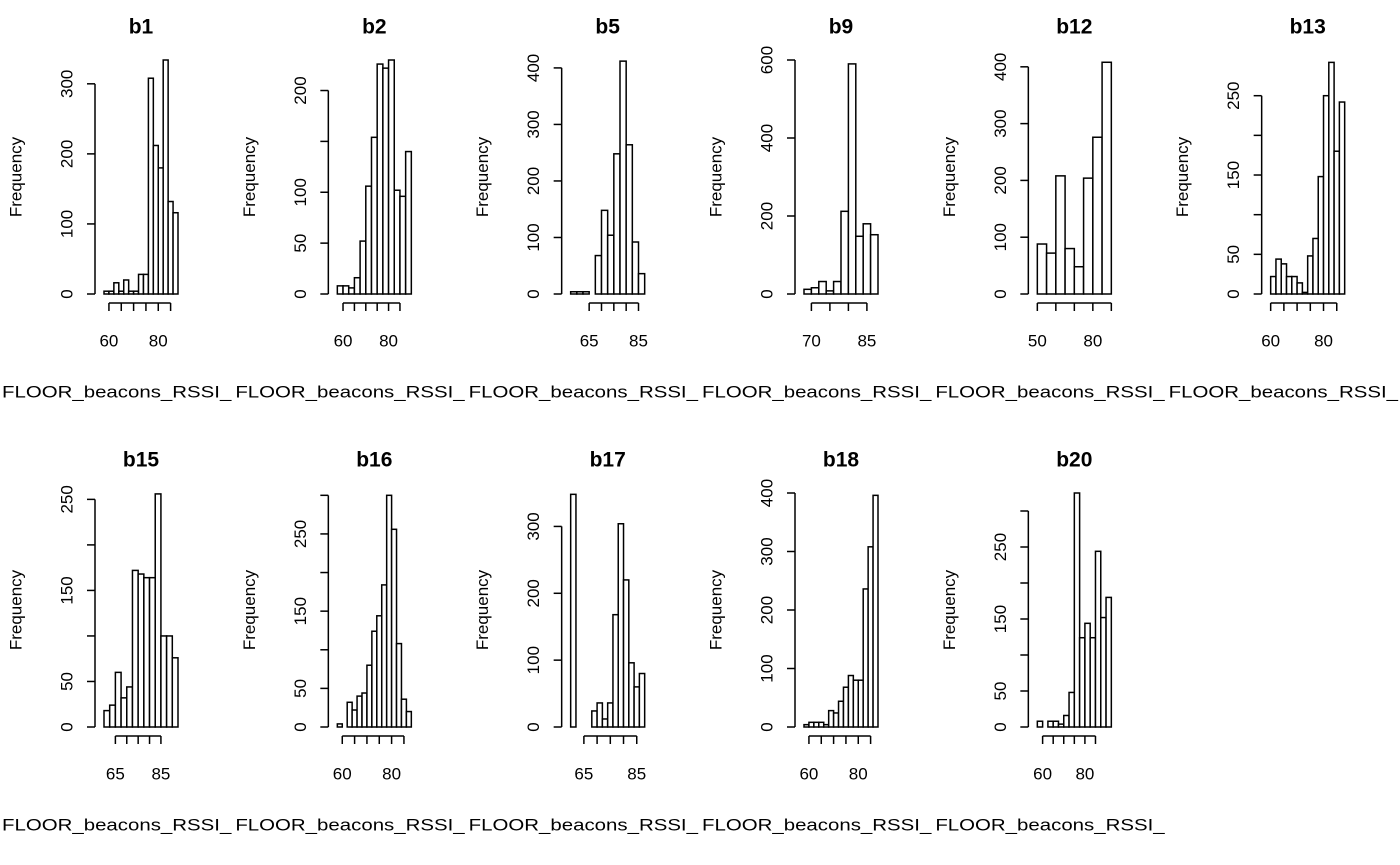 This screenshot has height=865, width=1400. Describe the element at coordinates (1308, 27) in the screenshot. I see `chart-title: b13` at that location.